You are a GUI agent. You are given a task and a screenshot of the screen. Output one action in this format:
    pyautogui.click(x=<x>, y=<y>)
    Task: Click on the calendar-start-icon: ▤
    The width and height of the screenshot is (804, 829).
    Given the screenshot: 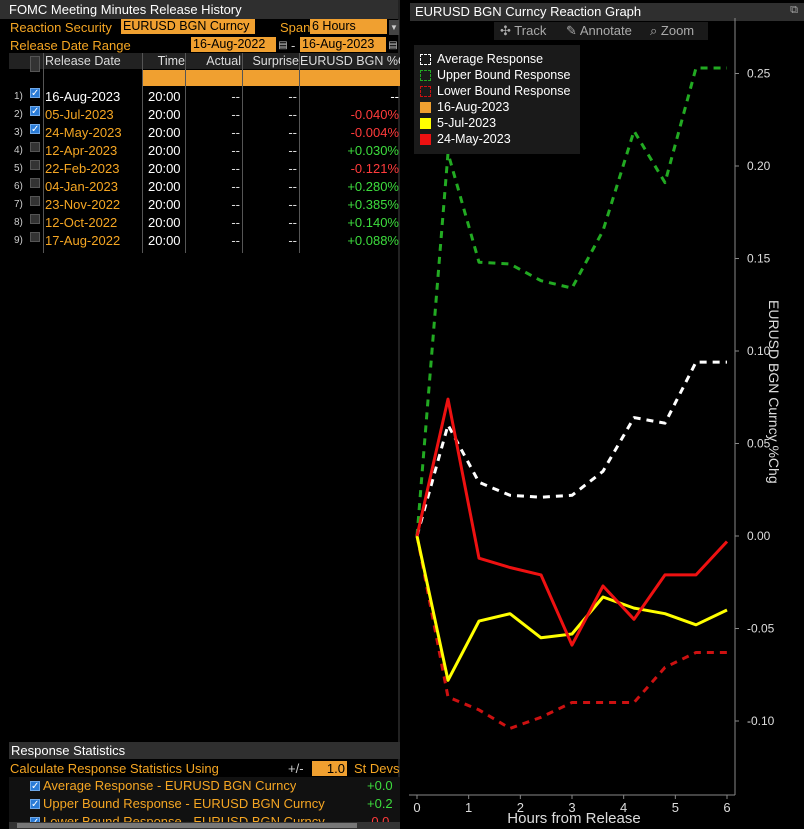 What is the action you would take?
    pyautogui.click(x=283, y=45)
    